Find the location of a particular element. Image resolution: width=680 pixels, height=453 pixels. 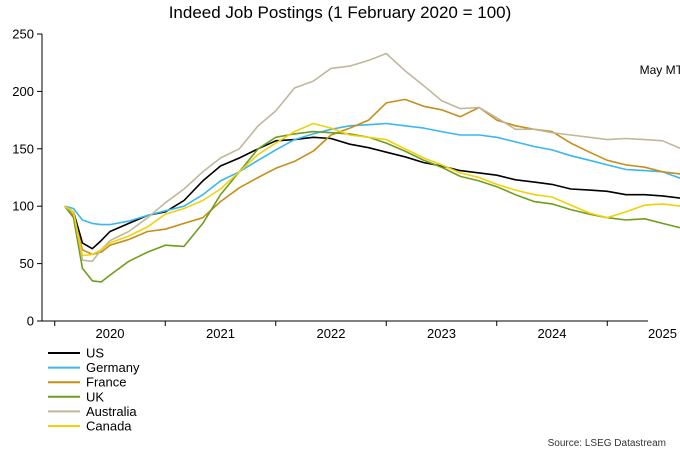

x-tick-label: 2023 is located at coordinates (441, 333).